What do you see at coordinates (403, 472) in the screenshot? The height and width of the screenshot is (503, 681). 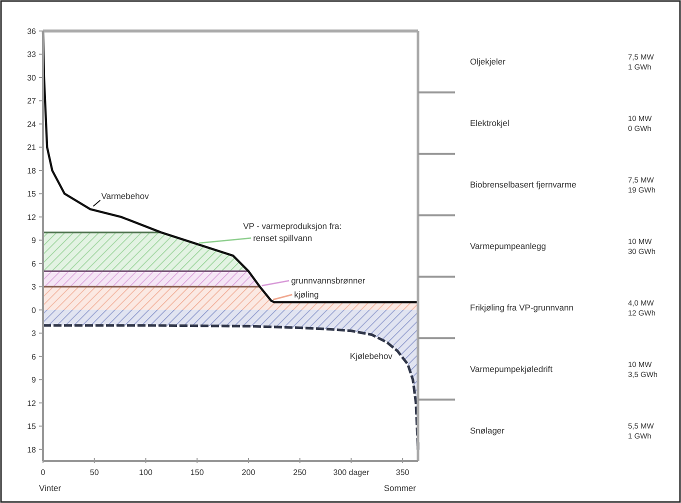 I see `x-tick-label: 350` at bounding box center [403, 472].